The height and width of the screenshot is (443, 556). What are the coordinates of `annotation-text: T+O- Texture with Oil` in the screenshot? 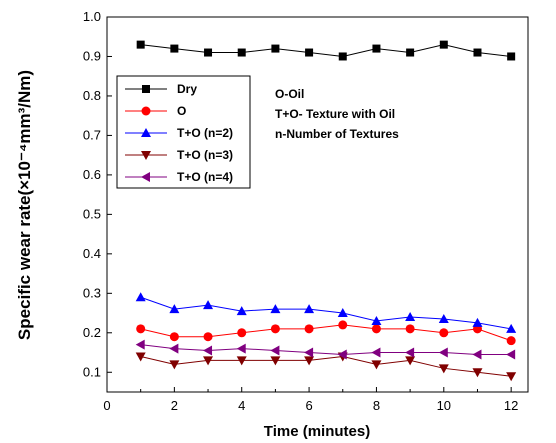 It's located at (335, 114).